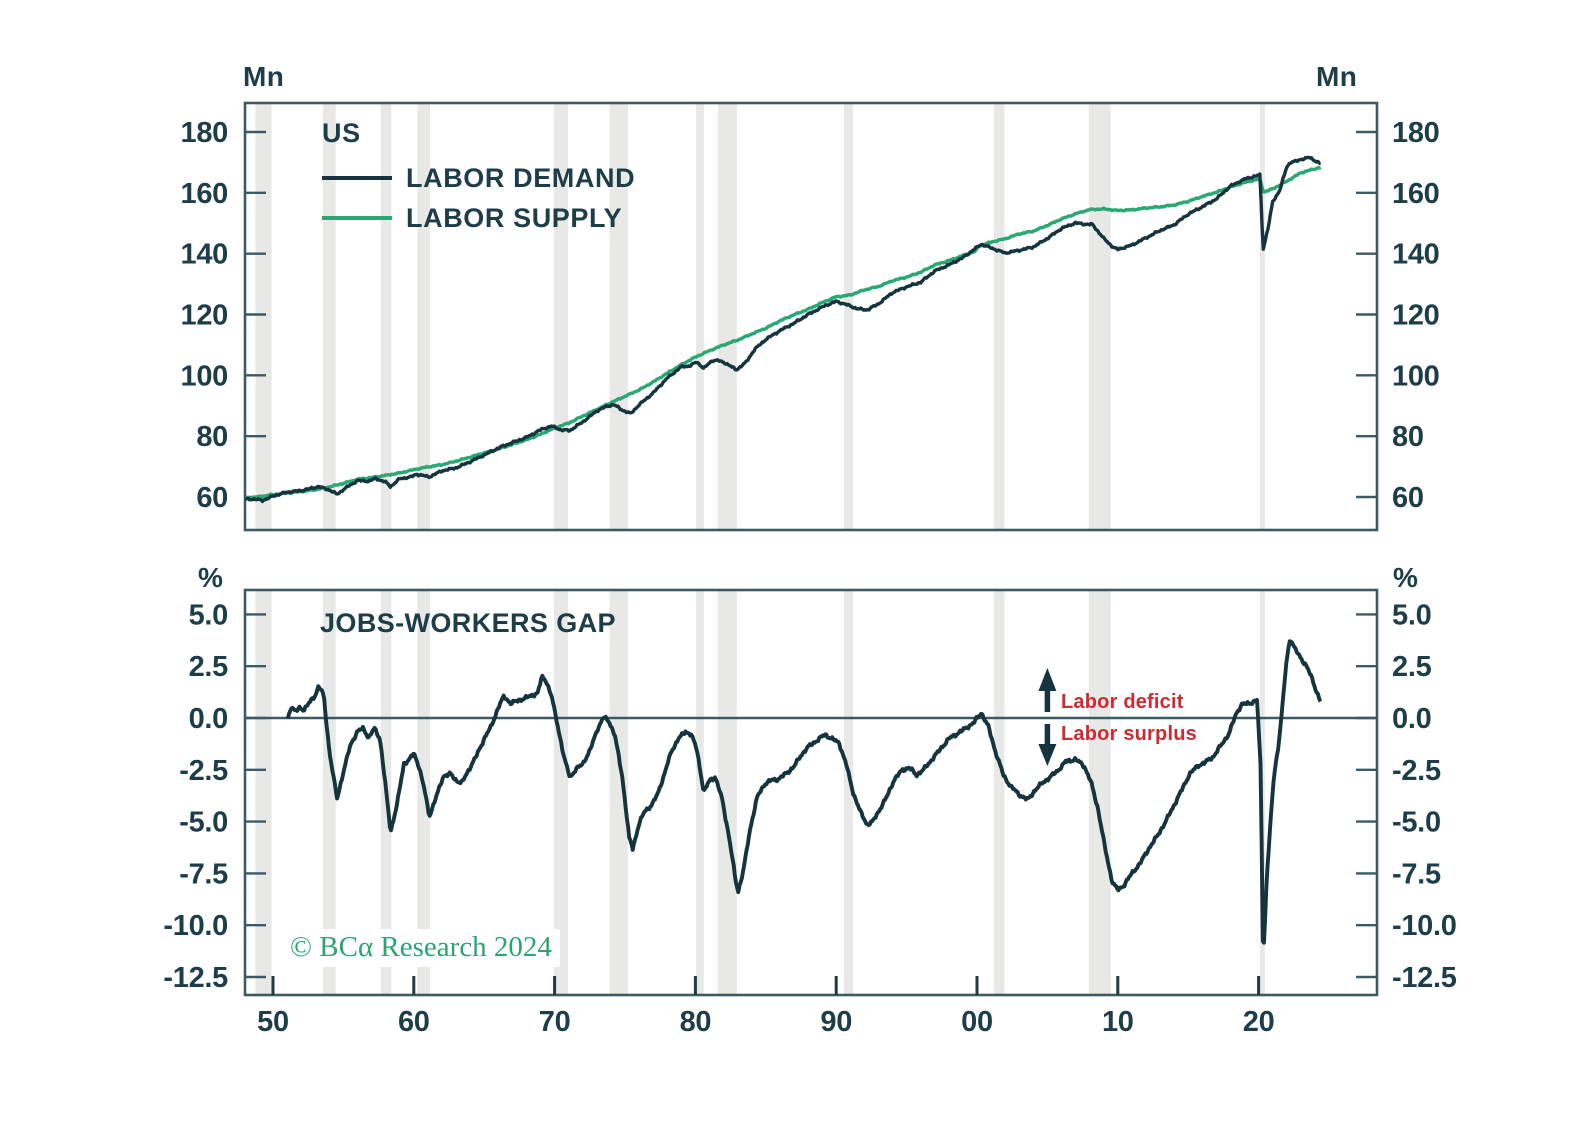 This screenshot has height=1144, width=1596. I want to click on labor-demand-swatch, so click(357, 178).